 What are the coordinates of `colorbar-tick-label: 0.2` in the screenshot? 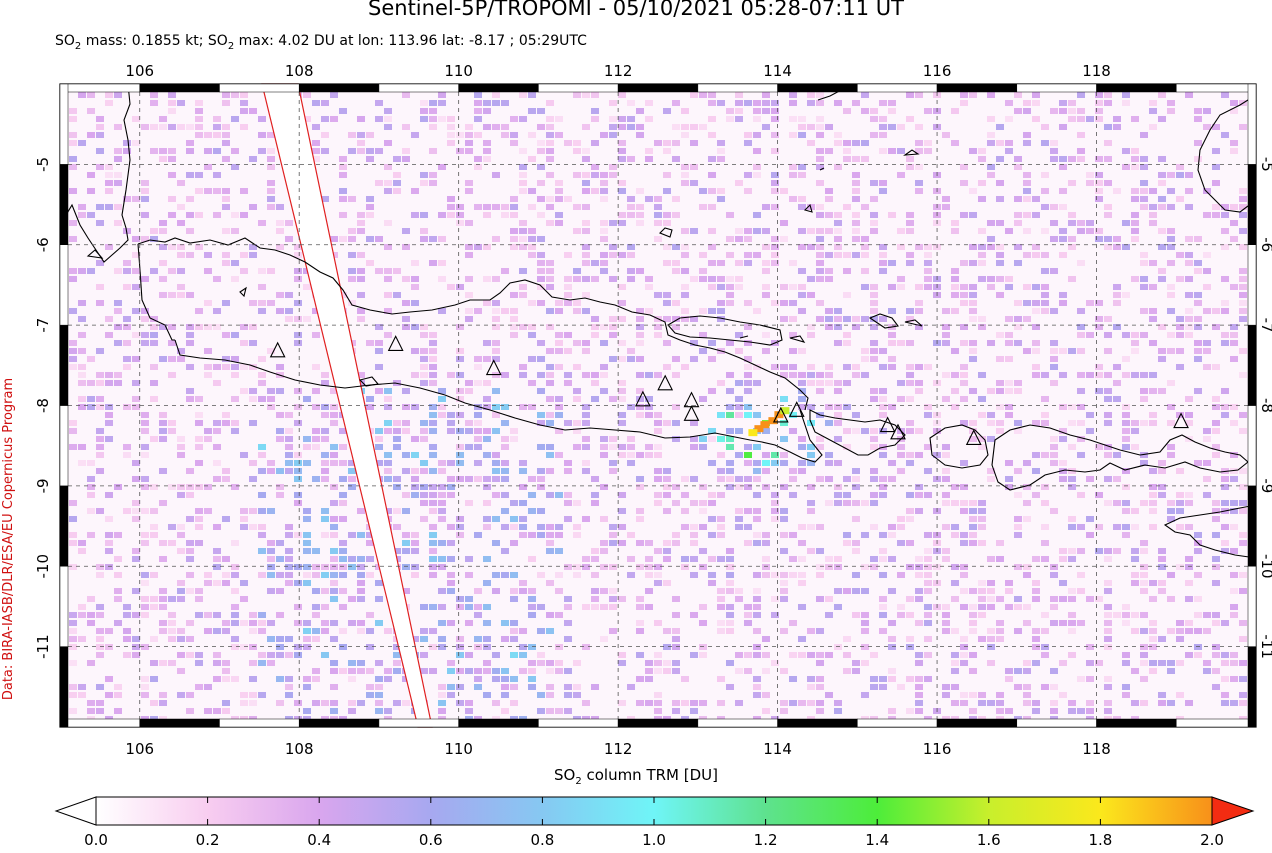 It's located at (207, 840).